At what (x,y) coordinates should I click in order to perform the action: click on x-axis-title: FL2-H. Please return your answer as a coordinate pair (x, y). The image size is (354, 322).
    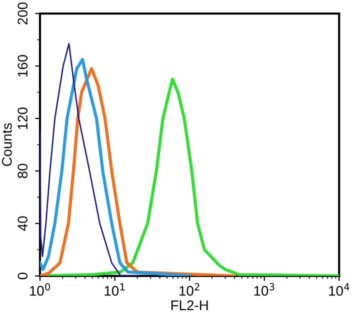
    Looking at the image, I should click on (189, 305).